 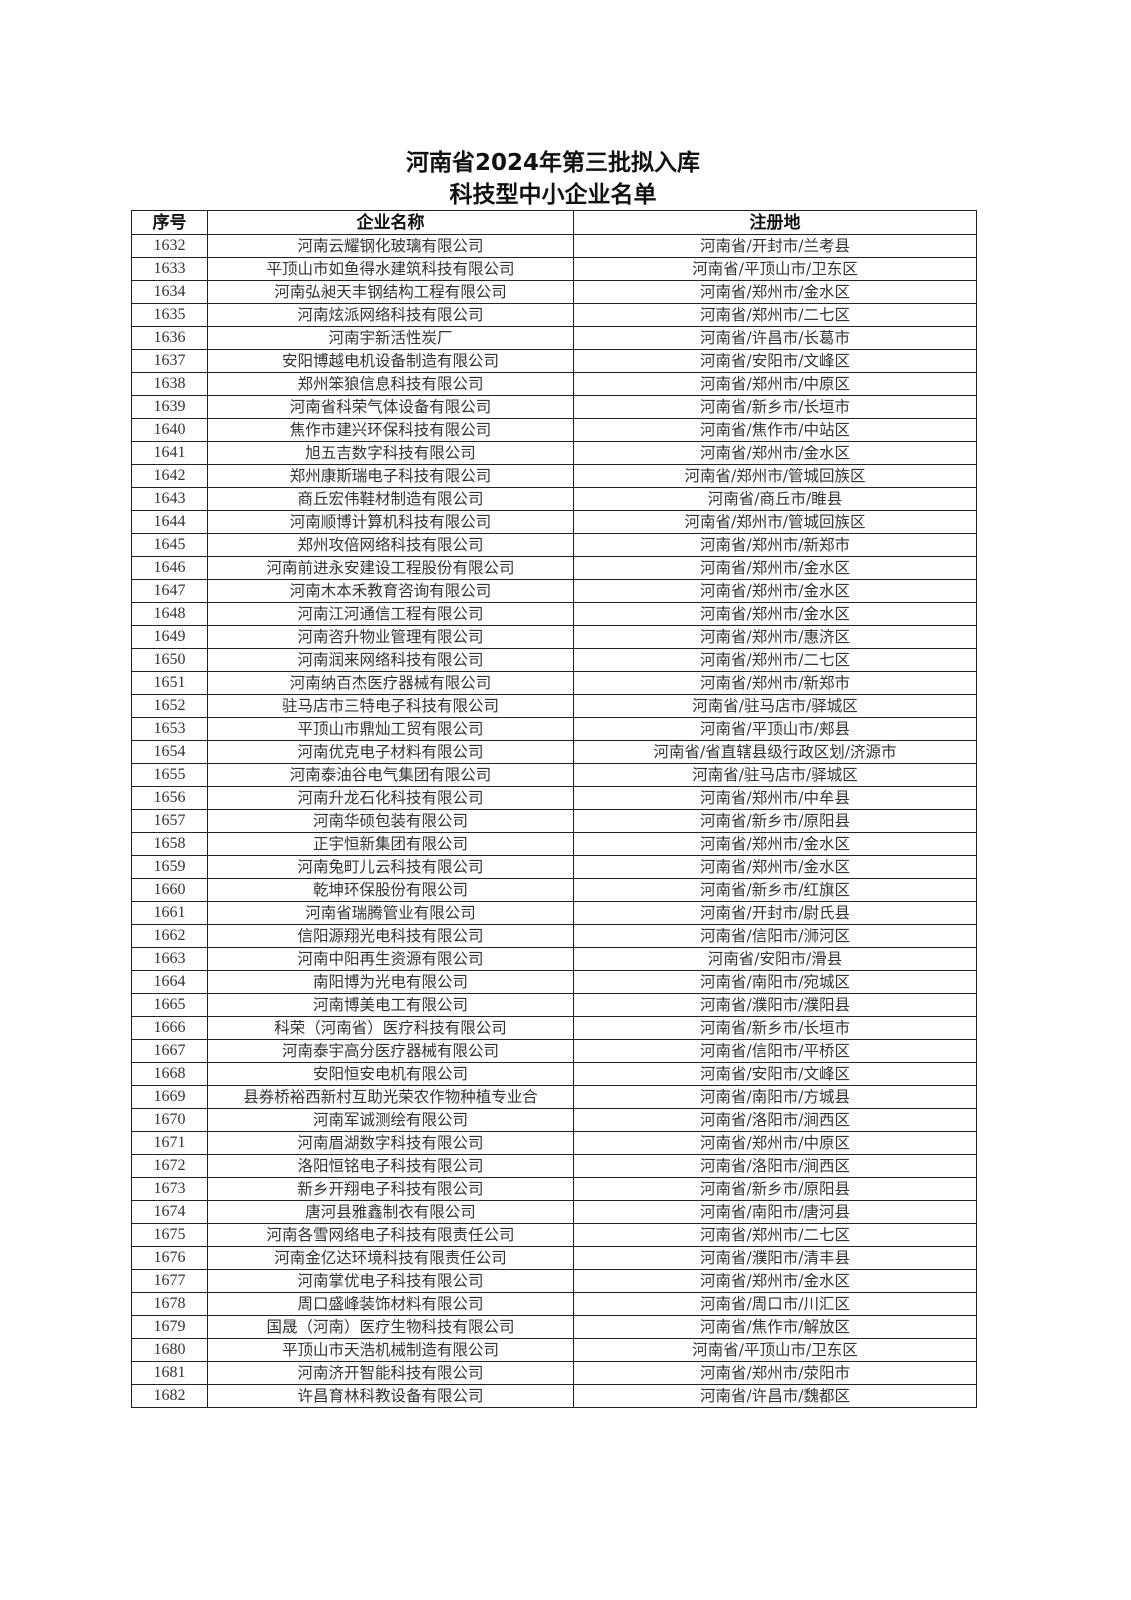 I want to click on registered-location-cell: 河南省/商丘市/睢县, so click(x=775, y=499).